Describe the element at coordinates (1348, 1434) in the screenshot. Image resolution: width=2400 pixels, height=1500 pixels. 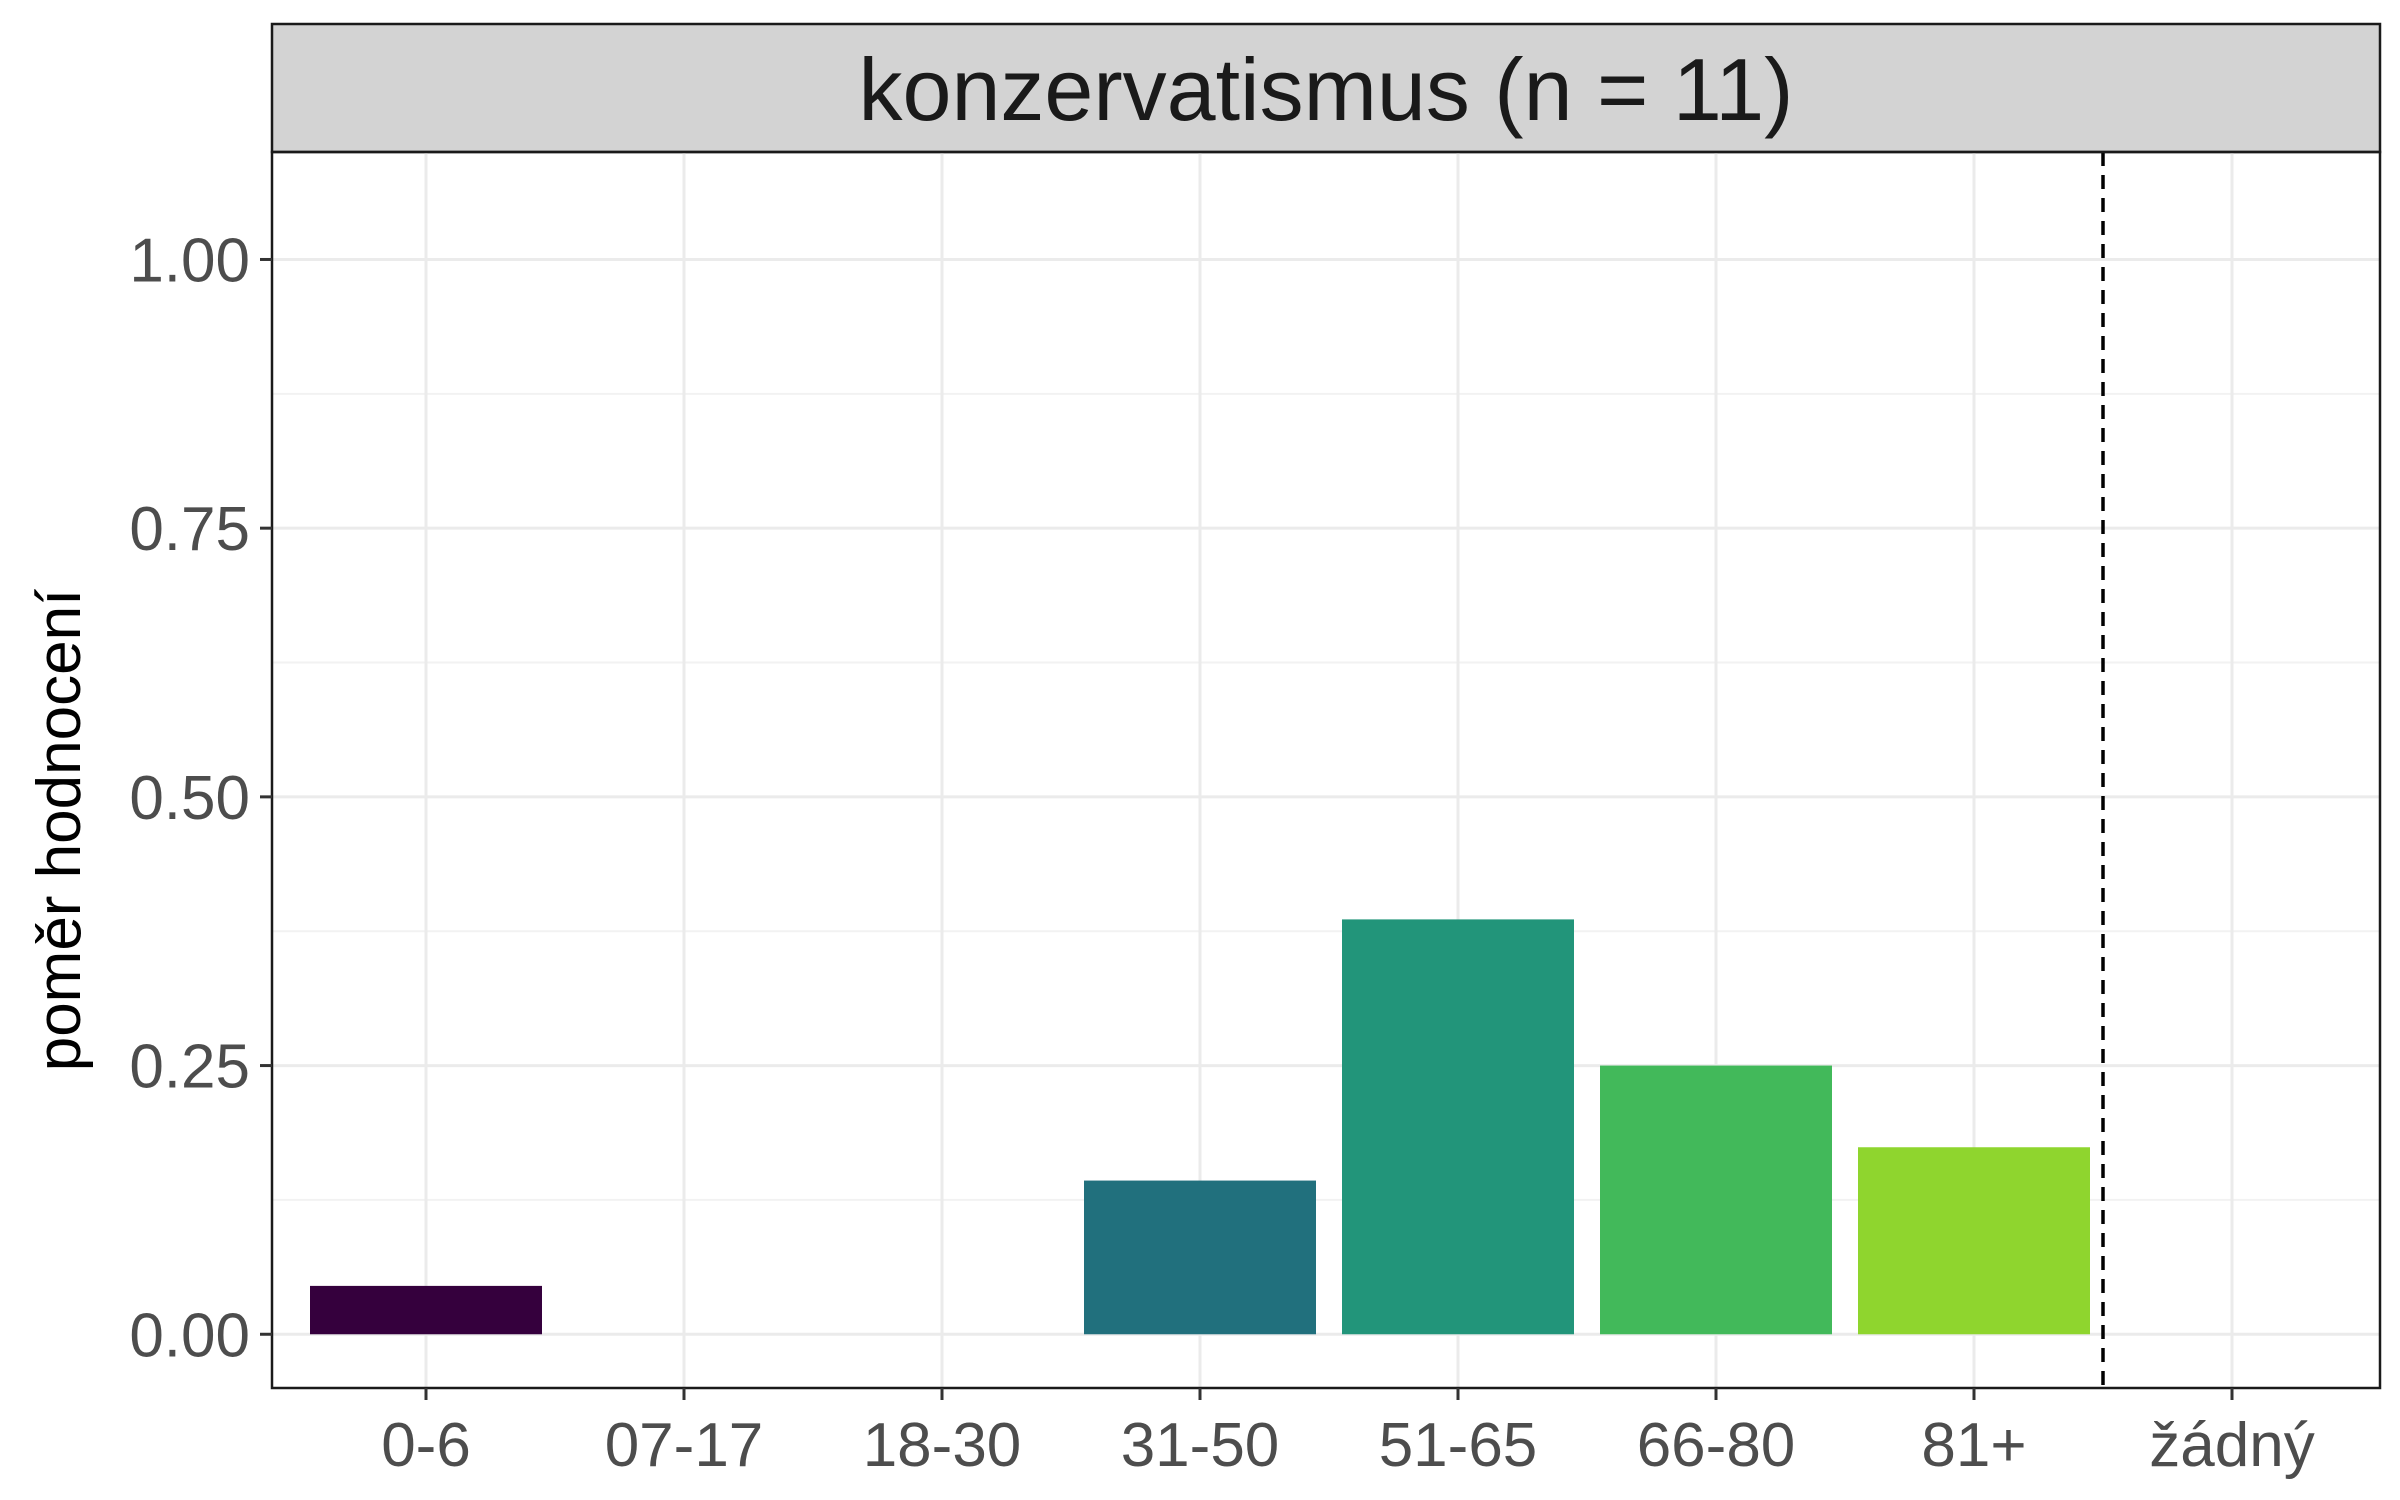
I see `x-axis: 0-6 07-17 18-30 31-50 51-65 66-80 81+ žádný` at that location.